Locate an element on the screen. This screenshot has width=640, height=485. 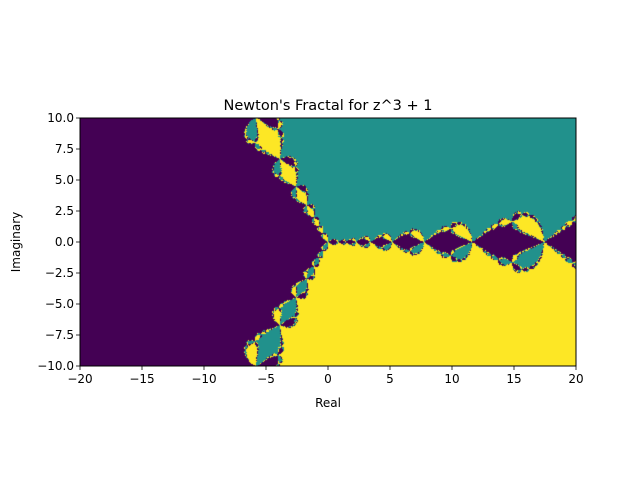
y-tick-label: 0.0 is located at coordinates (64, 242).